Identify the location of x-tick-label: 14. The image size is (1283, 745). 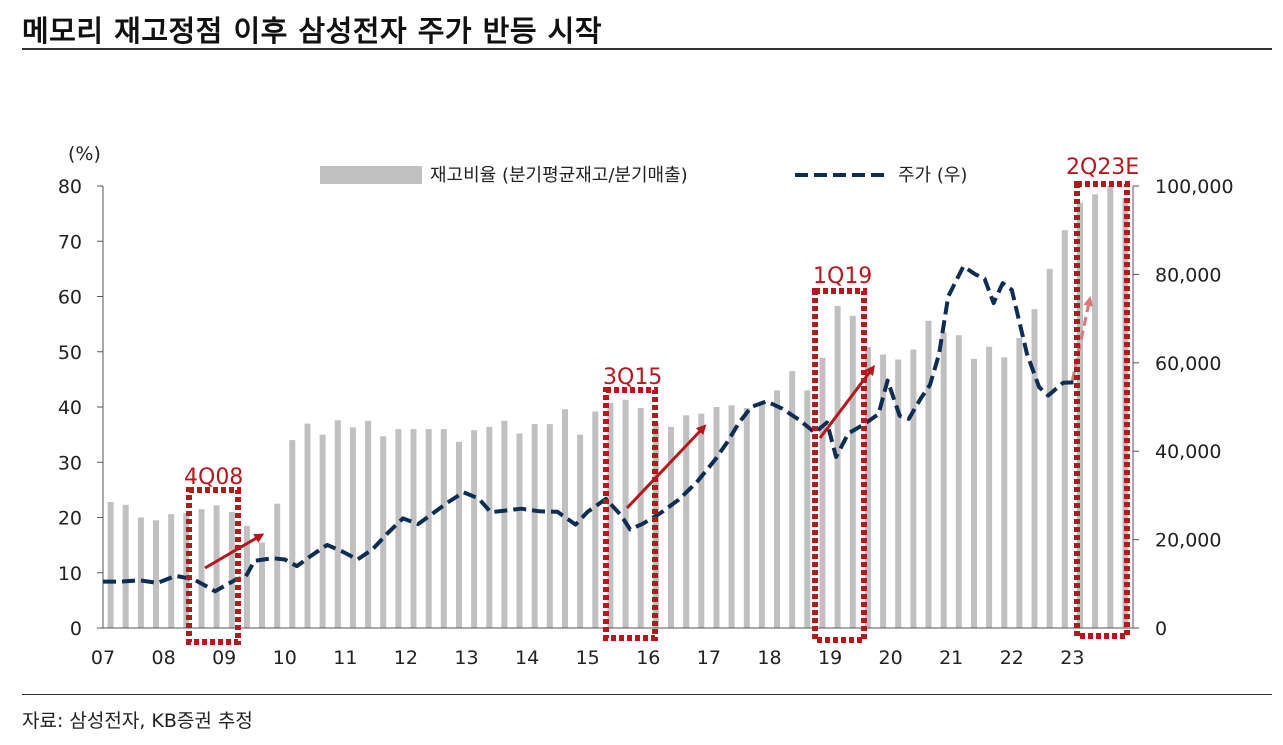
(527, 658).